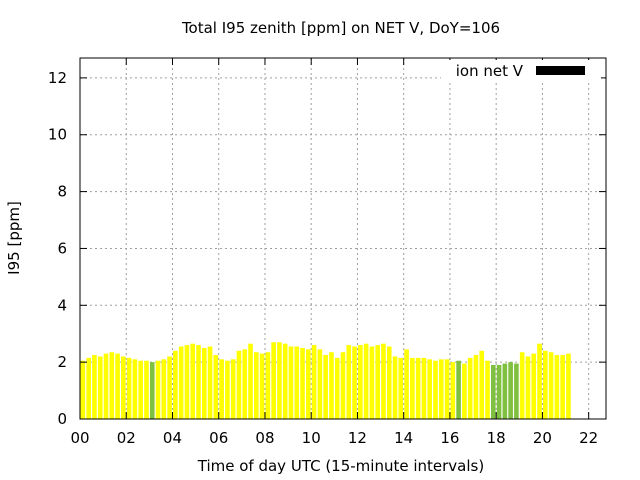 The image size is (640, 480). What do you see at coordinates (449, 438) in the screenshot?
I see `x-tick-label: 16` at bounding box center [449, 438].